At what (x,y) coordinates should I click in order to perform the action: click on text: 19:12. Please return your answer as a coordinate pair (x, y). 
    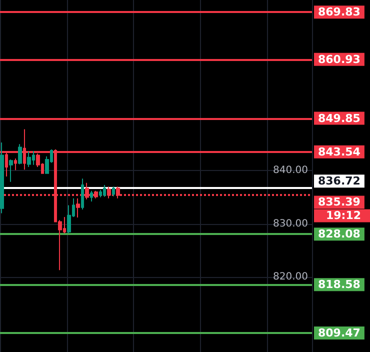
    Looking at the image, I should click on (344, 215).